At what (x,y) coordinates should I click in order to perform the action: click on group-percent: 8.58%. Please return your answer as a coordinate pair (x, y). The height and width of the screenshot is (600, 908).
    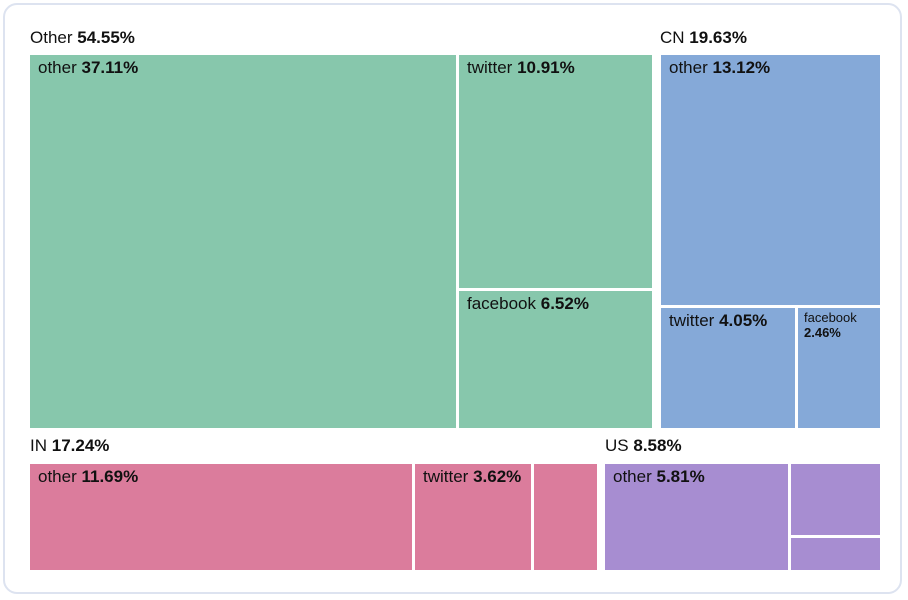
    Looking at the image, I should click on (657, 445).